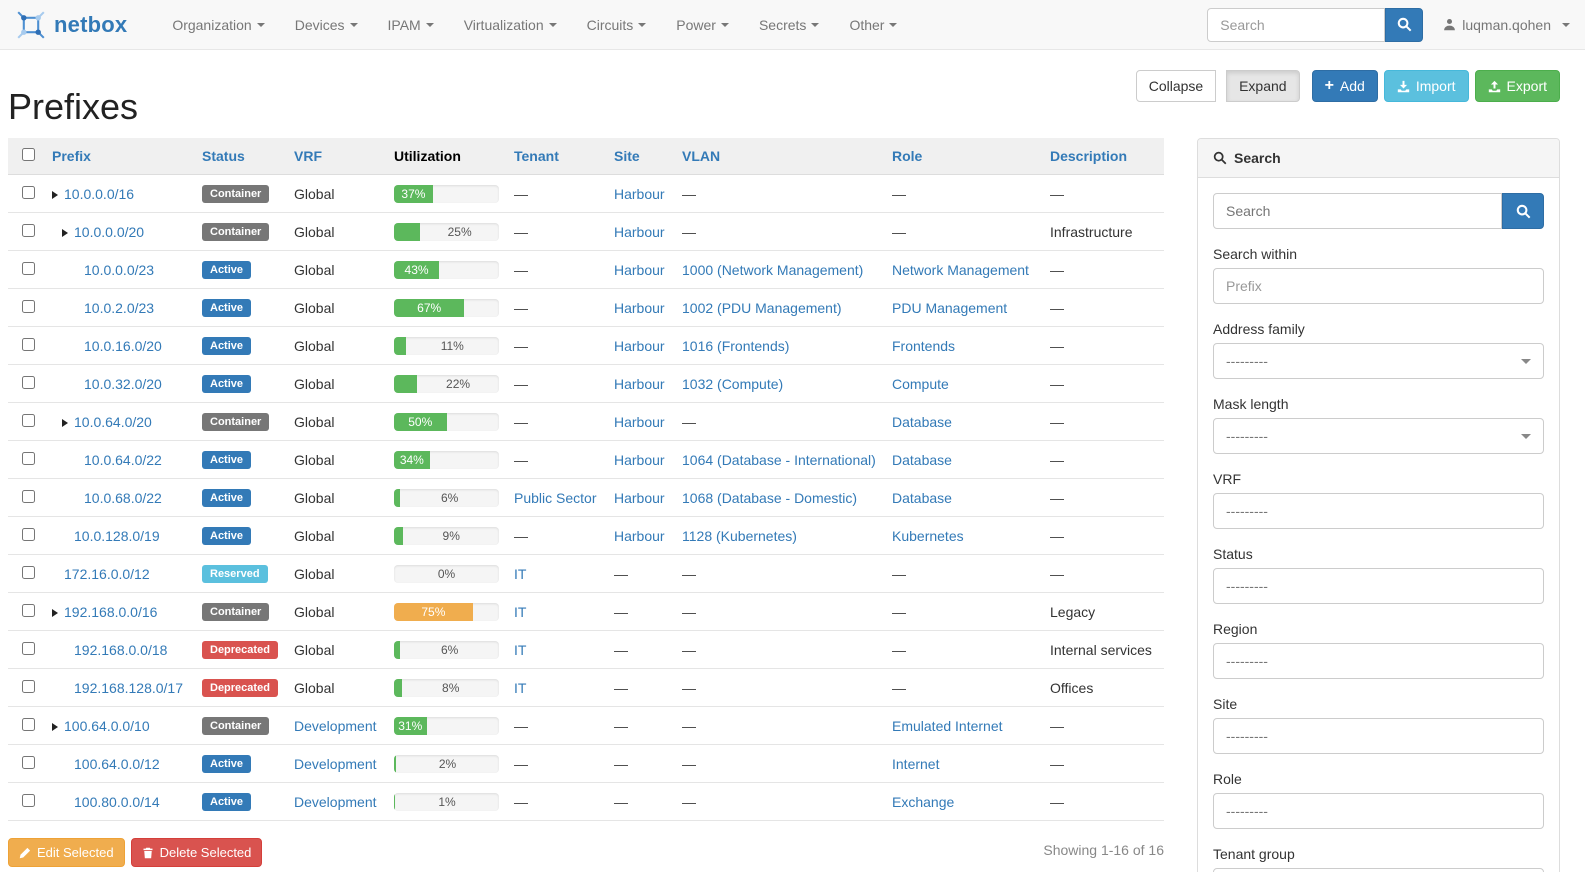  I want to click on role-link: Internet, so click(916, 763).